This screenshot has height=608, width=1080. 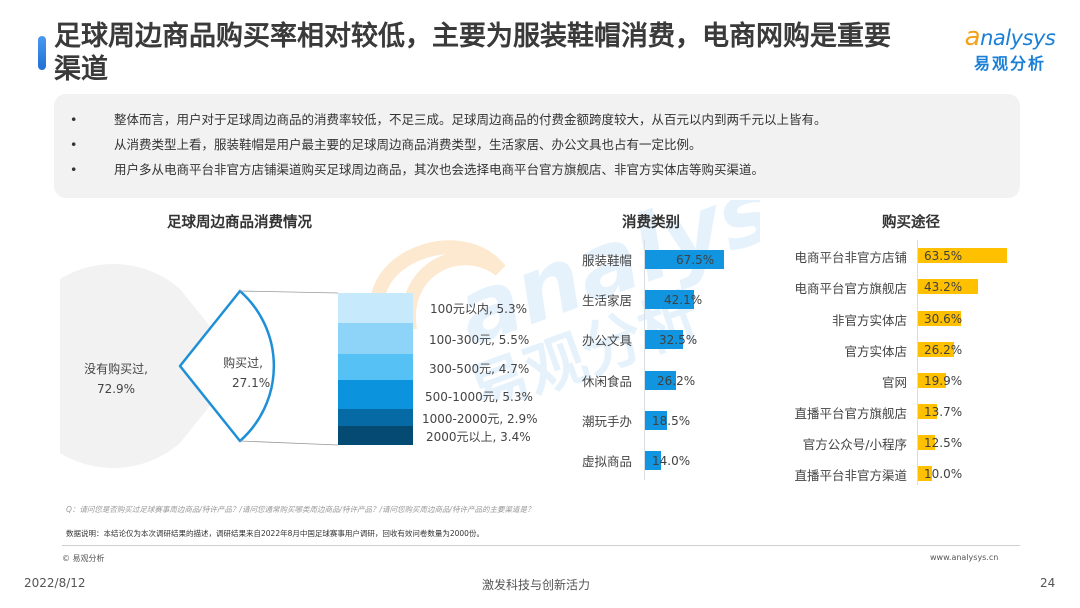 I want to click on channel-axis, so click(x=917, y=362).